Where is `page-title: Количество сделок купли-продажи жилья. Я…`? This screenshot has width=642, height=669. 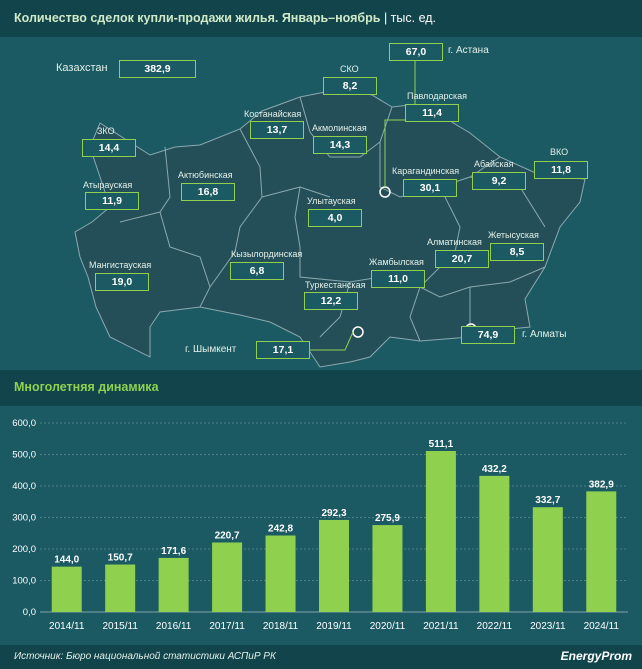 page-title: Количество сделок купли-продажи жилья. Я… is located at coordinates (225, 18).